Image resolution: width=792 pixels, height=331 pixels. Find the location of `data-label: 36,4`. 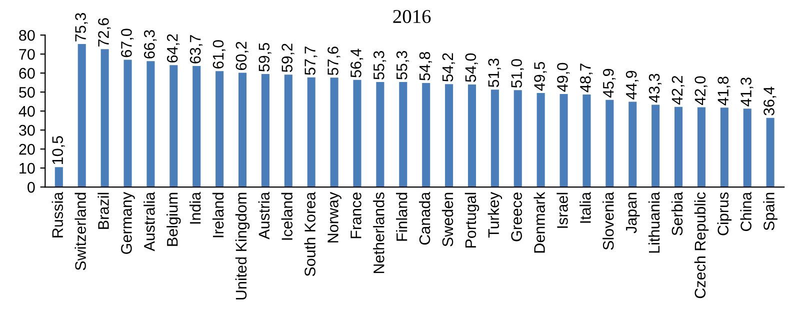

data-label: 36,4 is located at coordinates (770, 101).